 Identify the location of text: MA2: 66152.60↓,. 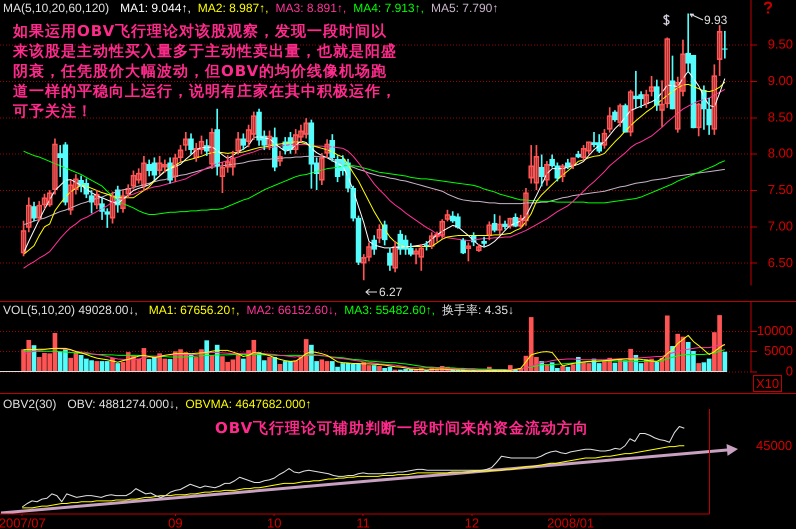
(292, 310).